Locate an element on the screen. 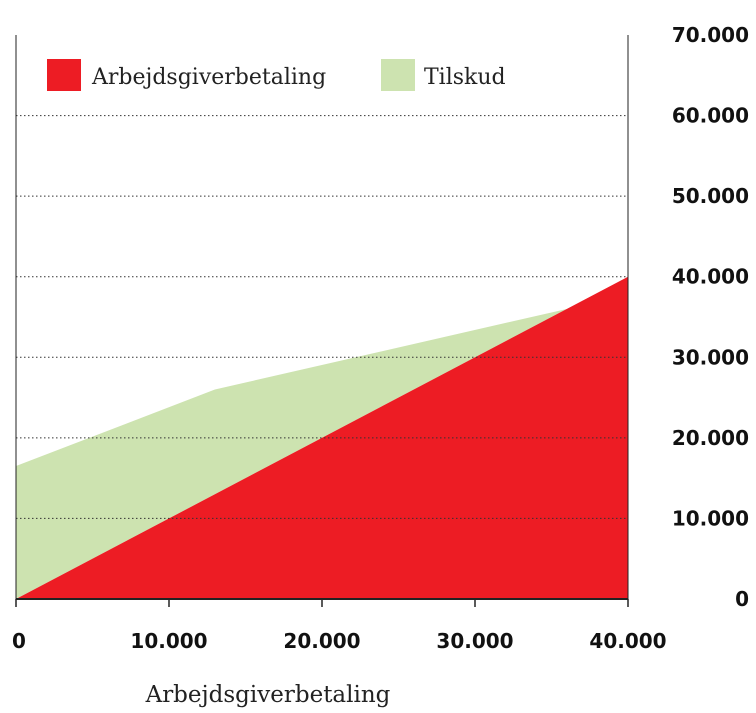  legend-label-tilskud: Tilskud is located at coordinates (465, 77).